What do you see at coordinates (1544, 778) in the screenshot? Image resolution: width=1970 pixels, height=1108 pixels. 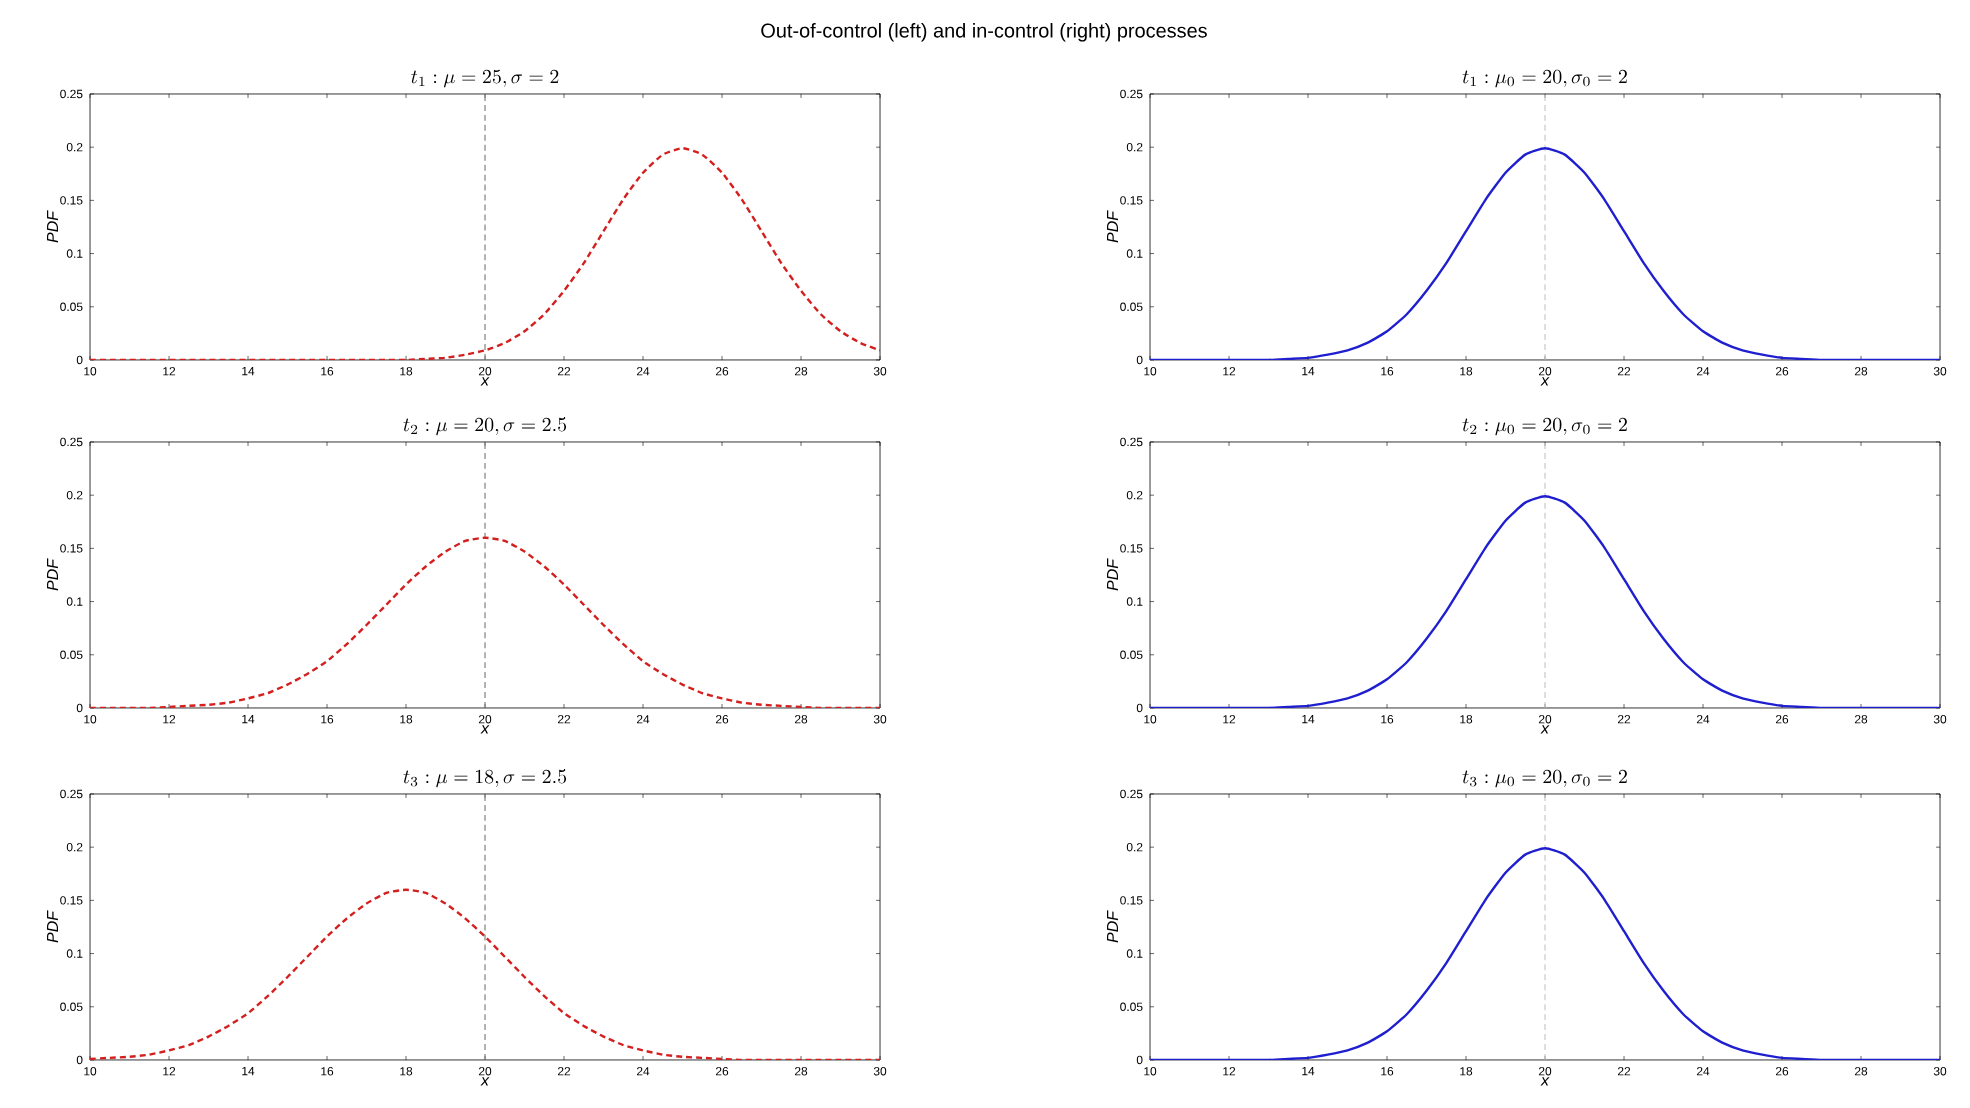 I see `chart-title: $t_3 : \mu_0 = 20, \sigma_0 = 2$` at bounding box center [1544, 778].